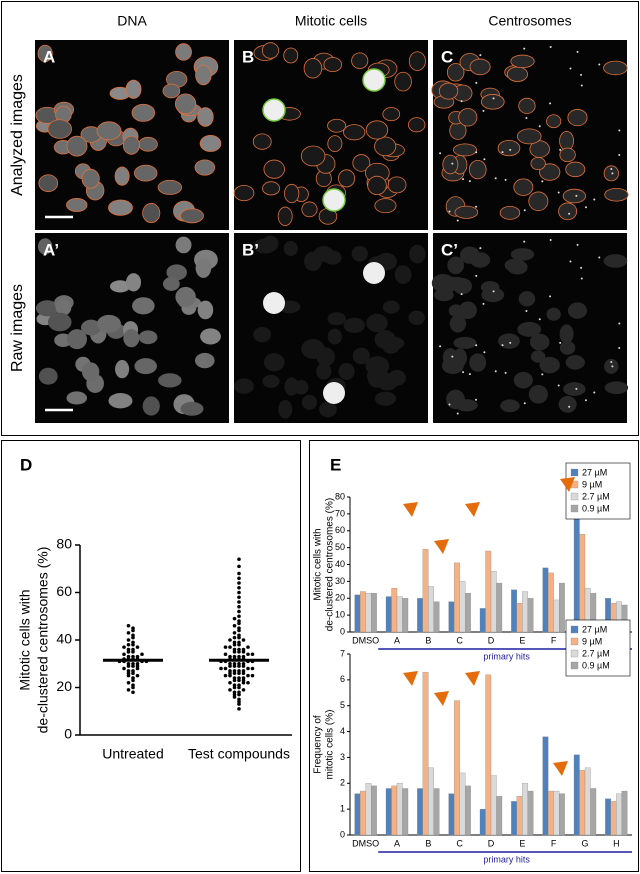 Image resolution: width=640 pixels, height=874 pixels. Describe the element at coordinates (592, 641) in the screenshot. I see `legend-label: 9 µM` at that location.